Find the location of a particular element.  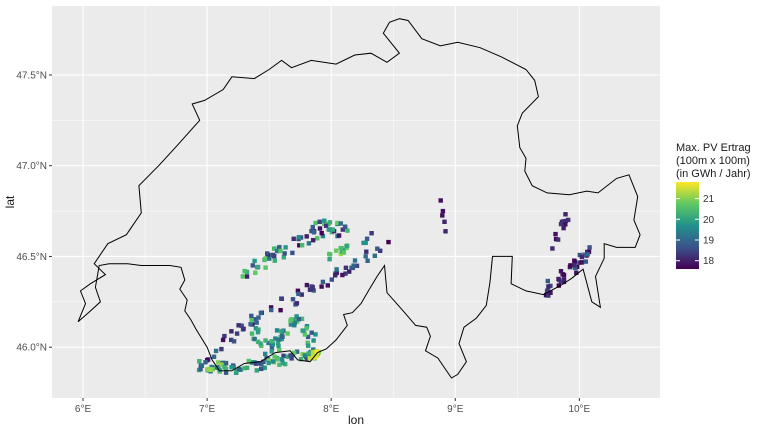

x-axis: 6°E 7°E 8°E 9°E 10°E is located at coordinates (333, 406).